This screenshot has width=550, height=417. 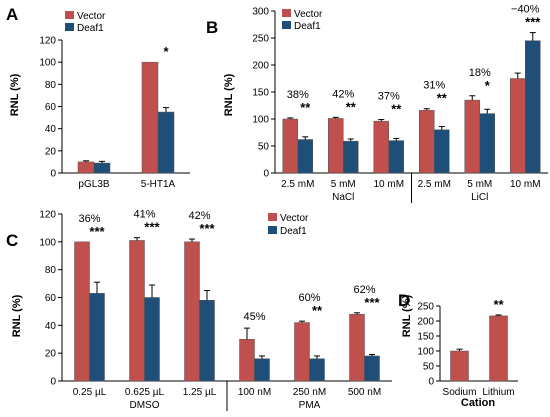 What do you see at coordinates (145, 405) in the screenshot?
I see `group-label: DMSO` at bounding box center [145, 405].